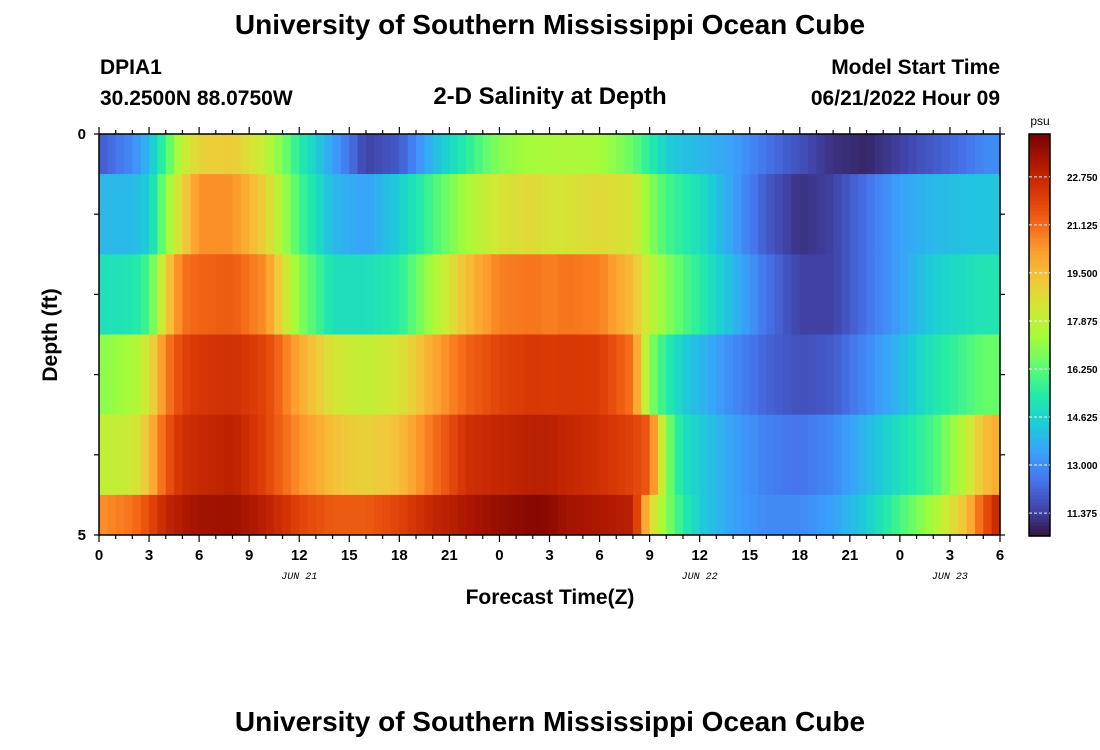 The height and width of the screenshot is (750, 1100). I want to click on x-tick-label: 6, so click(599, 555).